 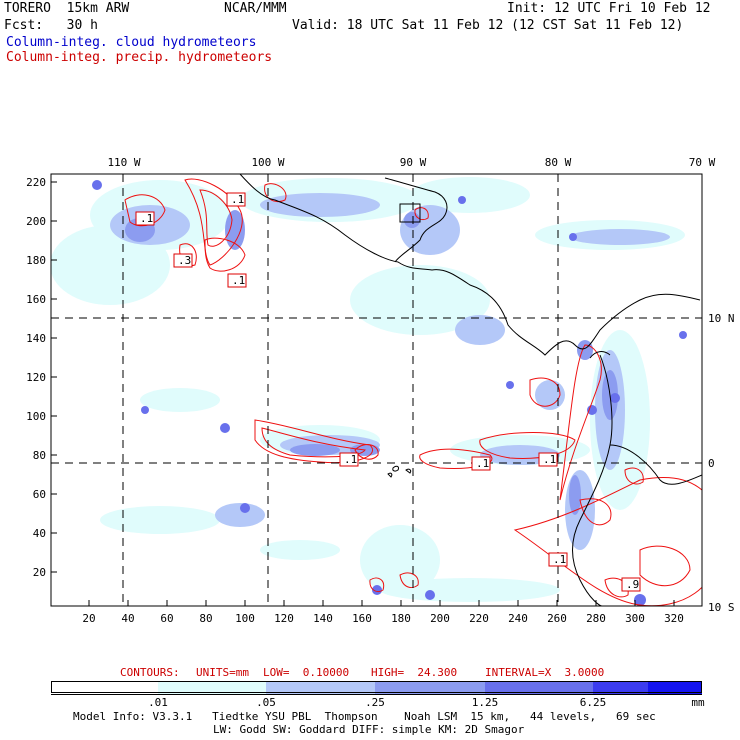 I want to click on lon-label: 80 W, so click(x=558, y=162).